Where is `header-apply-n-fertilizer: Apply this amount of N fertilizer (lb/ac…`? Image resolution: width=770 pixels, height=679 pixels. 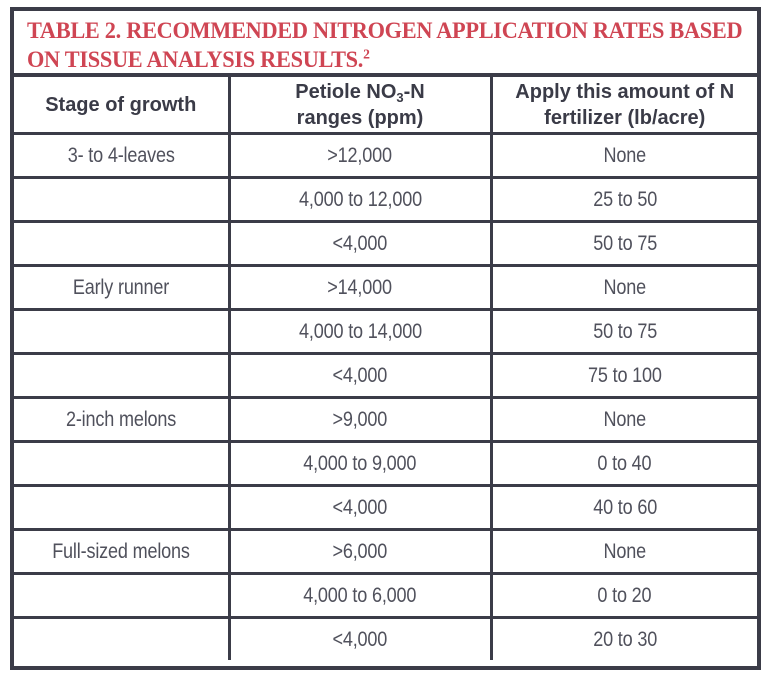 header-apply-n-fertilizer: Apply this amount of N fertilizer (lb/ac… is located at coordinates (623, 106).